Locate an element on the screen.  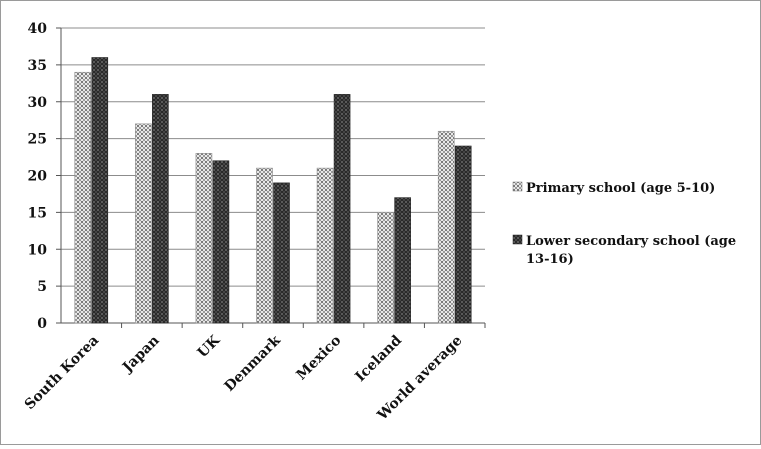
x-category-label: Denmark is located at coordinates (252, 363).